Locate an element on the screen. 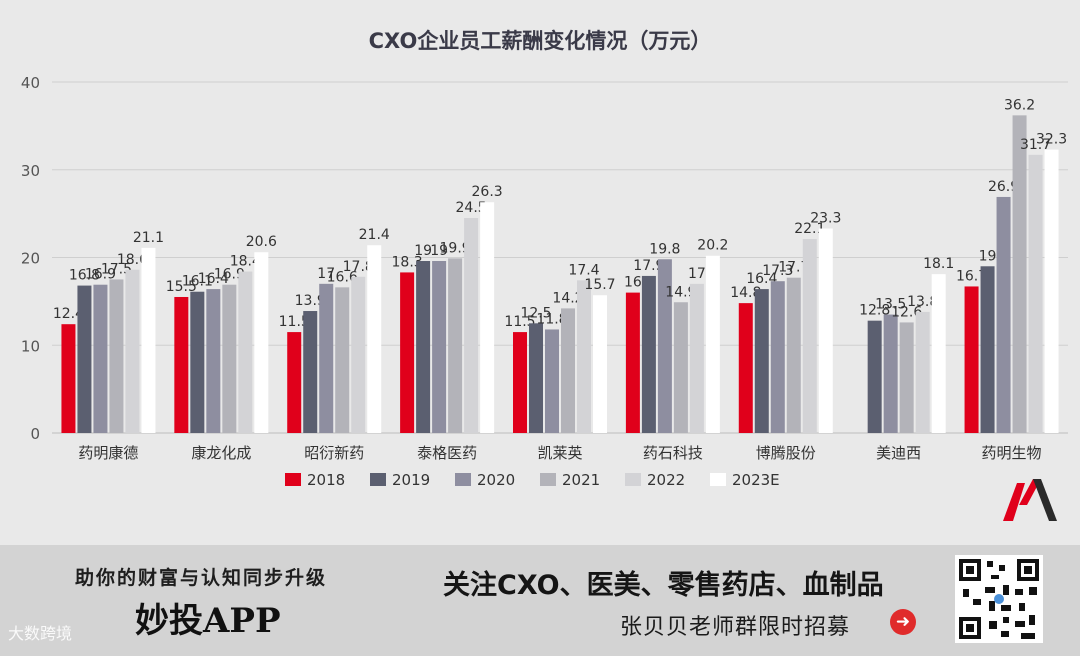  data-label: 18.6 is located at coordinates (132, 260).